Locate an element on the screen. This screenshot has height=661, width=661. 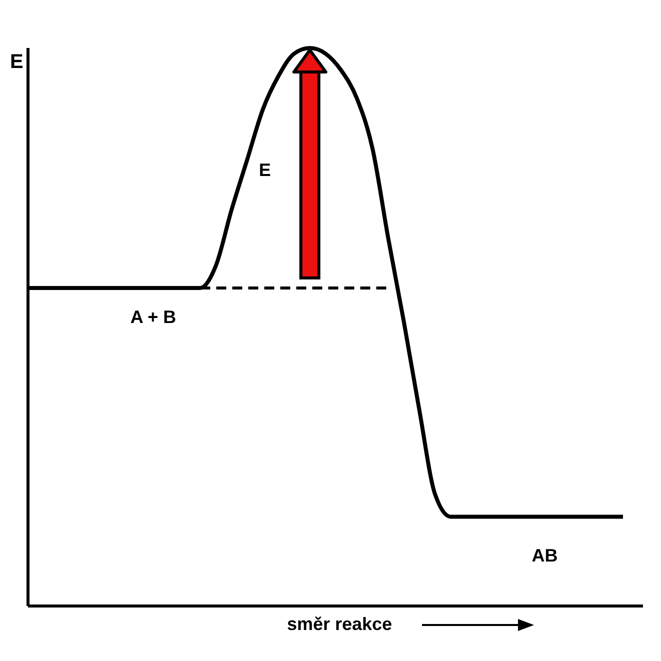
y-axis-title: E is located at coordinates (17, 62).